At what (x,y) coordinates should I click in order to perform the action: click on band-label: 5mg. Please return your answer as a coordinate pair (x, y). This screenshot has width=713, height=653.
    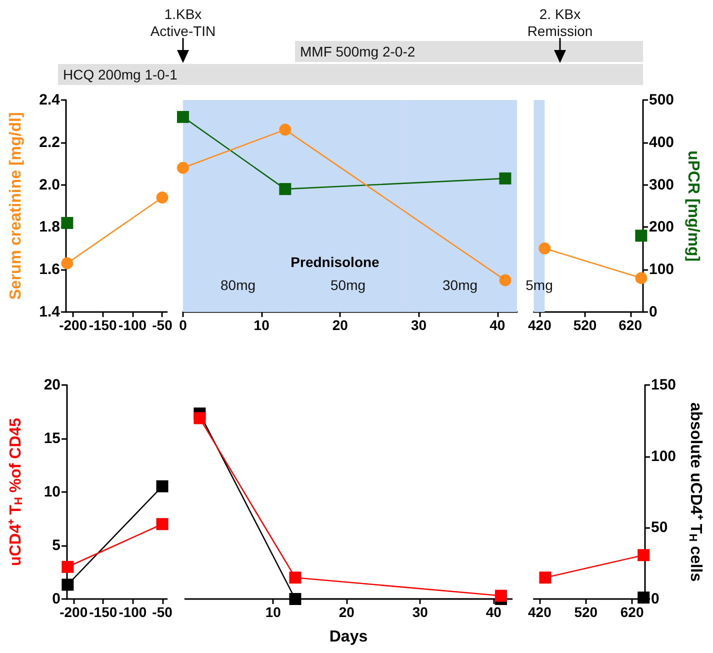
    Looking at the image, I should click on (539, 285).